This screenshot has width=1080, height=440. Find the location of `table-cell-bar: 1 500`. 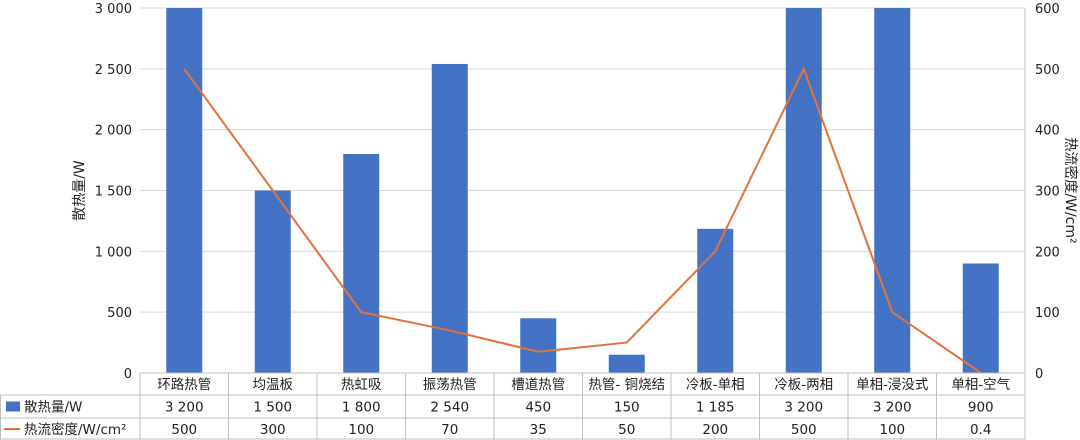

table-cell-bar: 1 500 is located at coordinates (272, 408).